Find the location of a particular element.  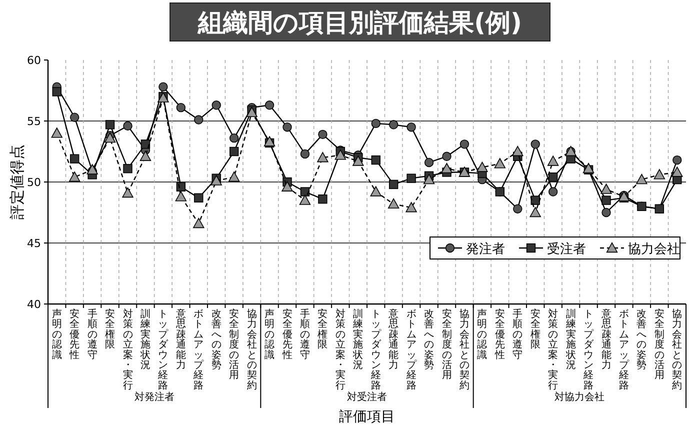

legend-label: 発注者 is located at coordinates (485, 249).